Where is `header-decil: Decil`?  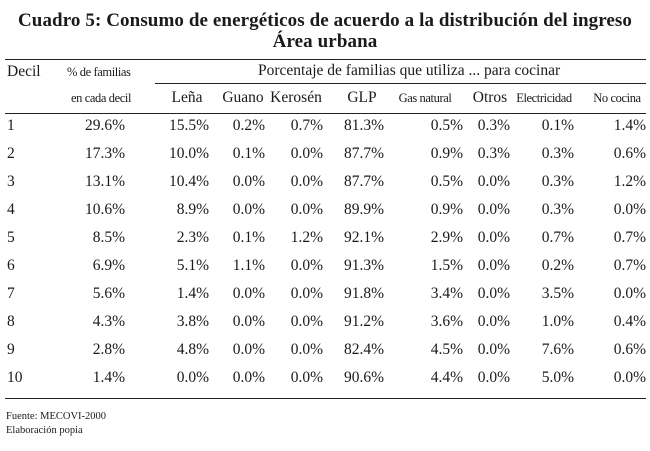 header-decil: Decil is located at coordinates (24, 71).